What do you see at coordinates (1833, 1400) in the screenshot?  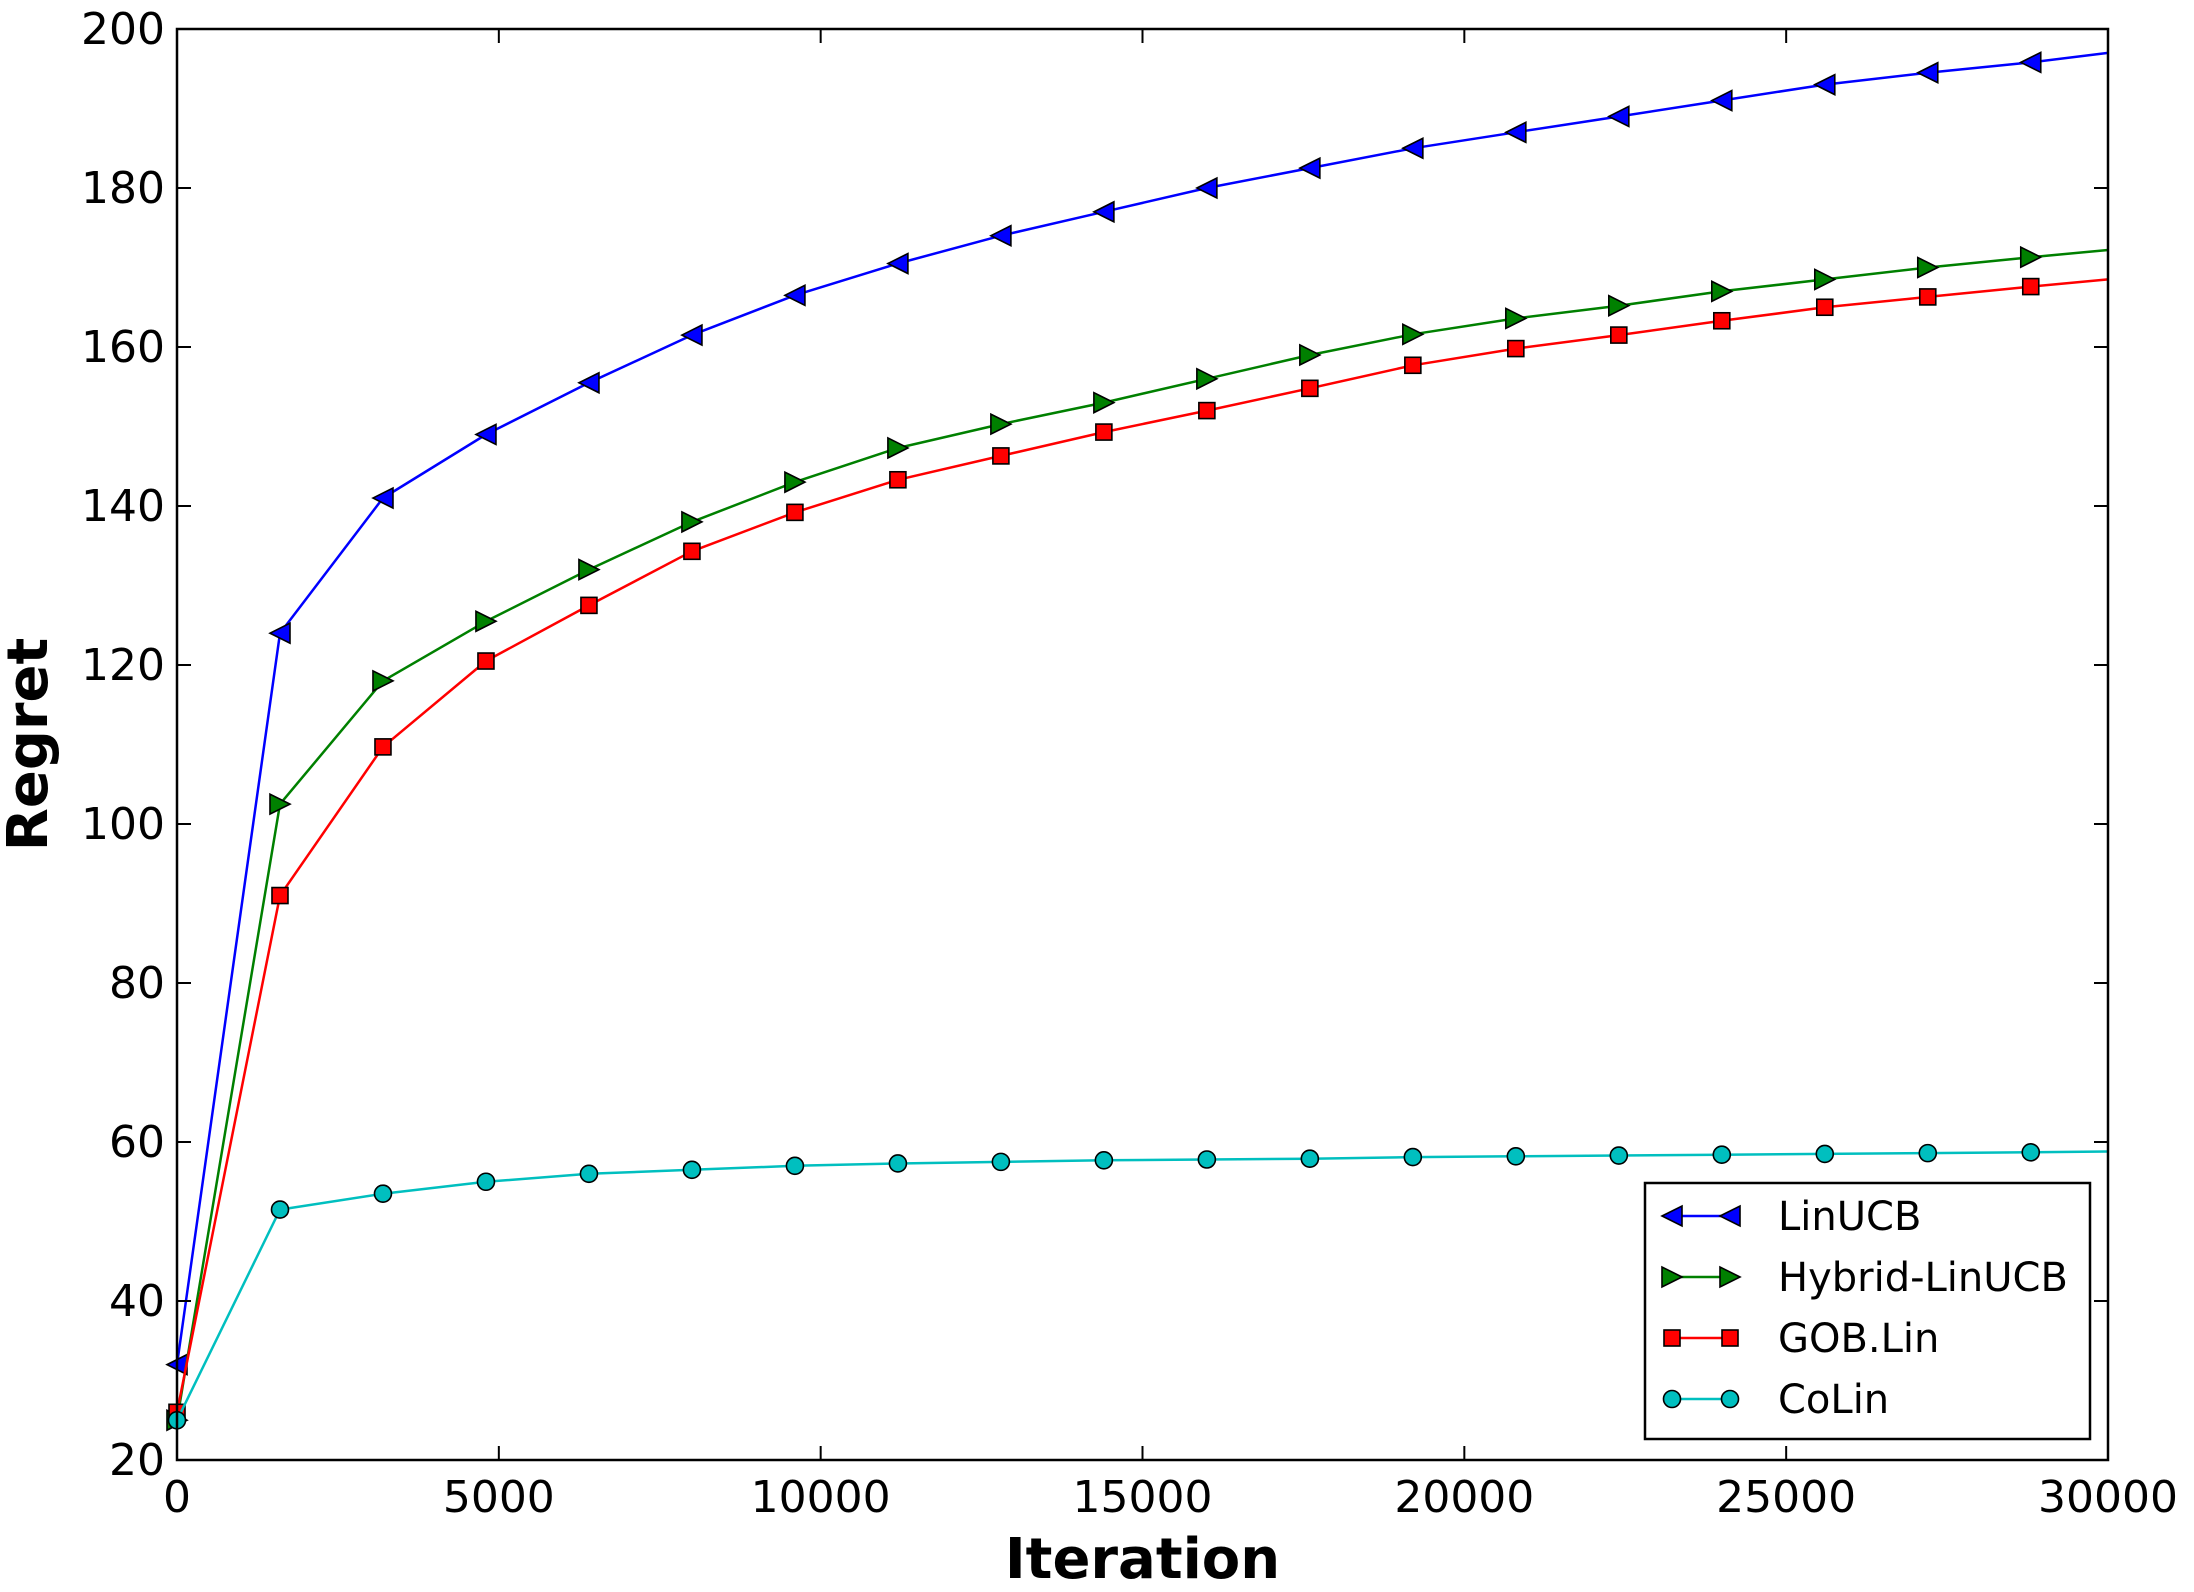 I see `legend-label: CoLin` at bounding box center [1833, 1400].